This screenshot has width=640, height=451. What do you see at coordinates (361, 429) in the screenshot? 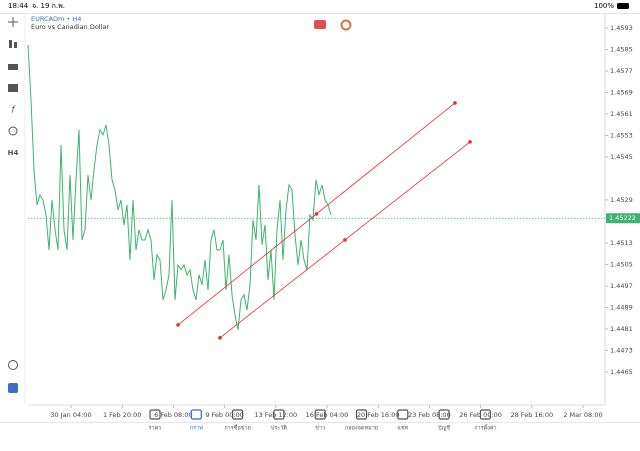
I see `tab-label: กล่องจดหมาย` at bounding box center [361, 429].